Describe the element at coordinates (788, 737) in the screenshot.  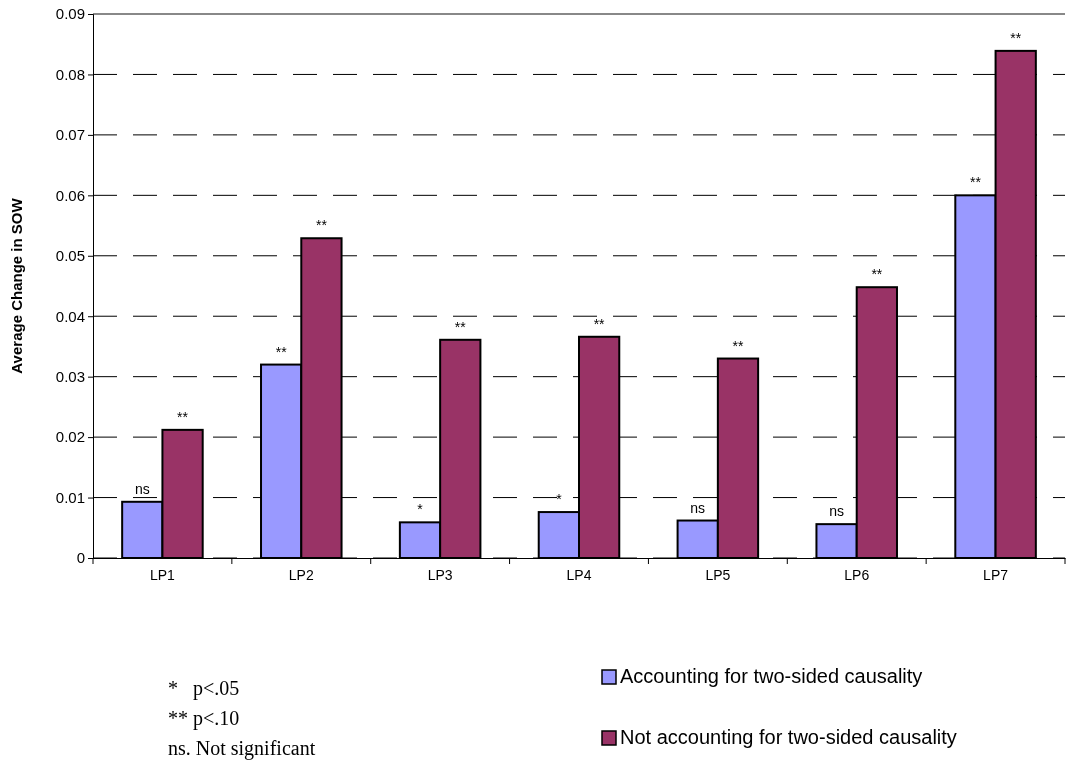
I see `legend-label: Not accounting for two-sided causality` at that location.